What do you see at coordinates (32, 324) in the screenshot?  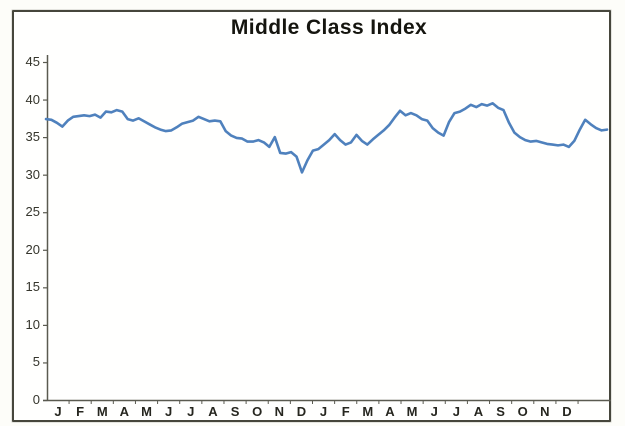 I see `y-tick-label: 10` at bounding box center [32, 324].